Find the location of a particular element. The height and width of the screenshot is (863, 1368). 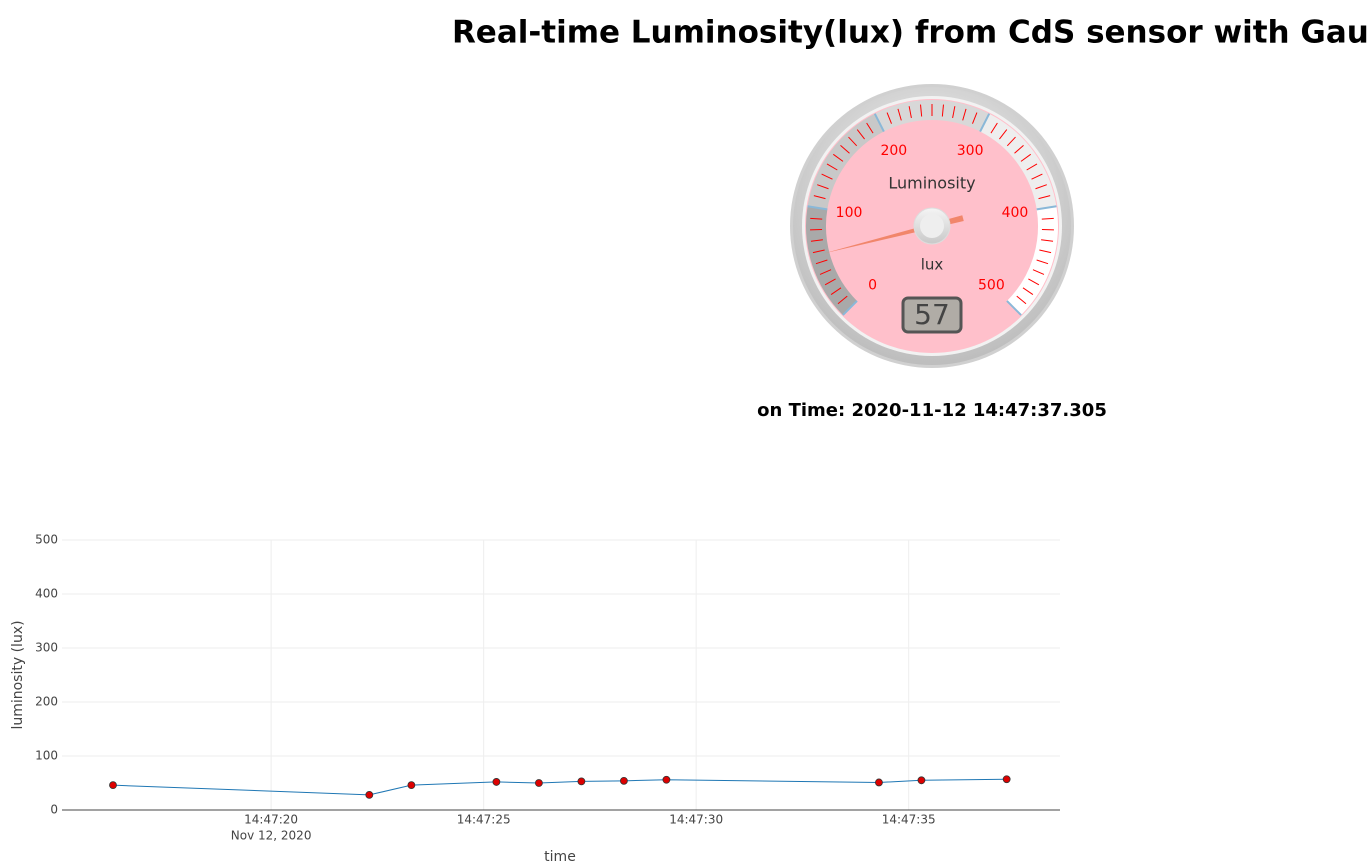

y-tick-label: 200 is located at coordinates (46, 702).